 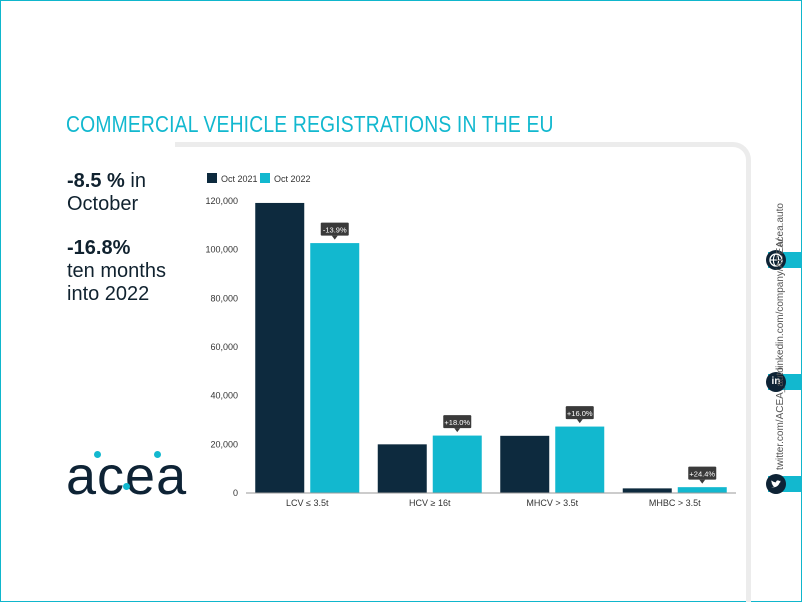 What do you see at coordinates (221, 201) in the screenshot?
I see `y-tick-label: 120,000` at bounding box center [221, 201].